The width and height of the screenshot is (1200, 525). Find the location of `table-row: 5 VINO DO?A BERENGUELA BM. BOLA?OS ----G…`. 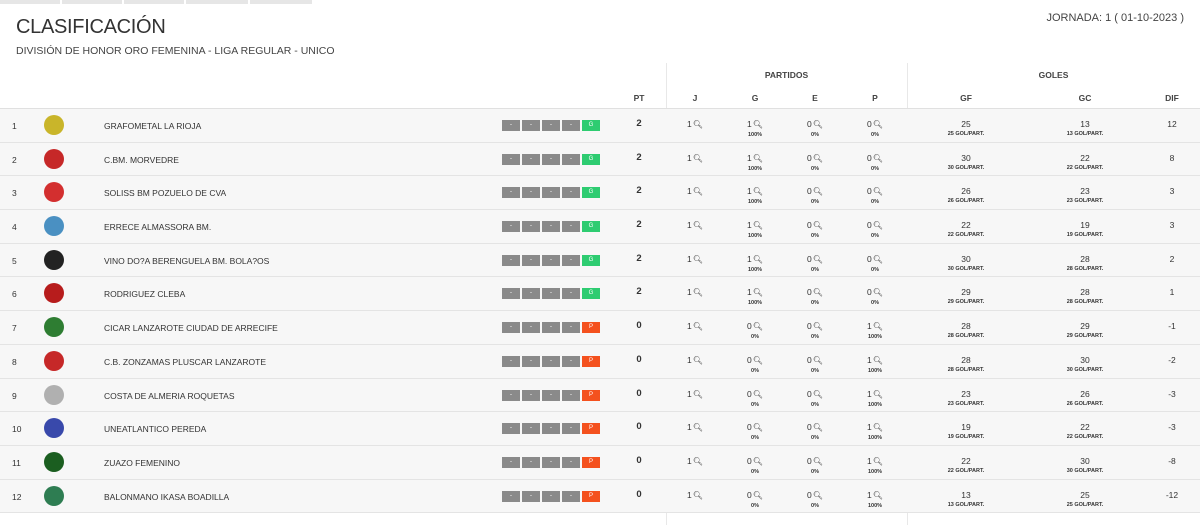

table-row: 5 VINO DO?A BERENGUELA BM. BOLA?OS ----G… is located at coordinates (600, 260).